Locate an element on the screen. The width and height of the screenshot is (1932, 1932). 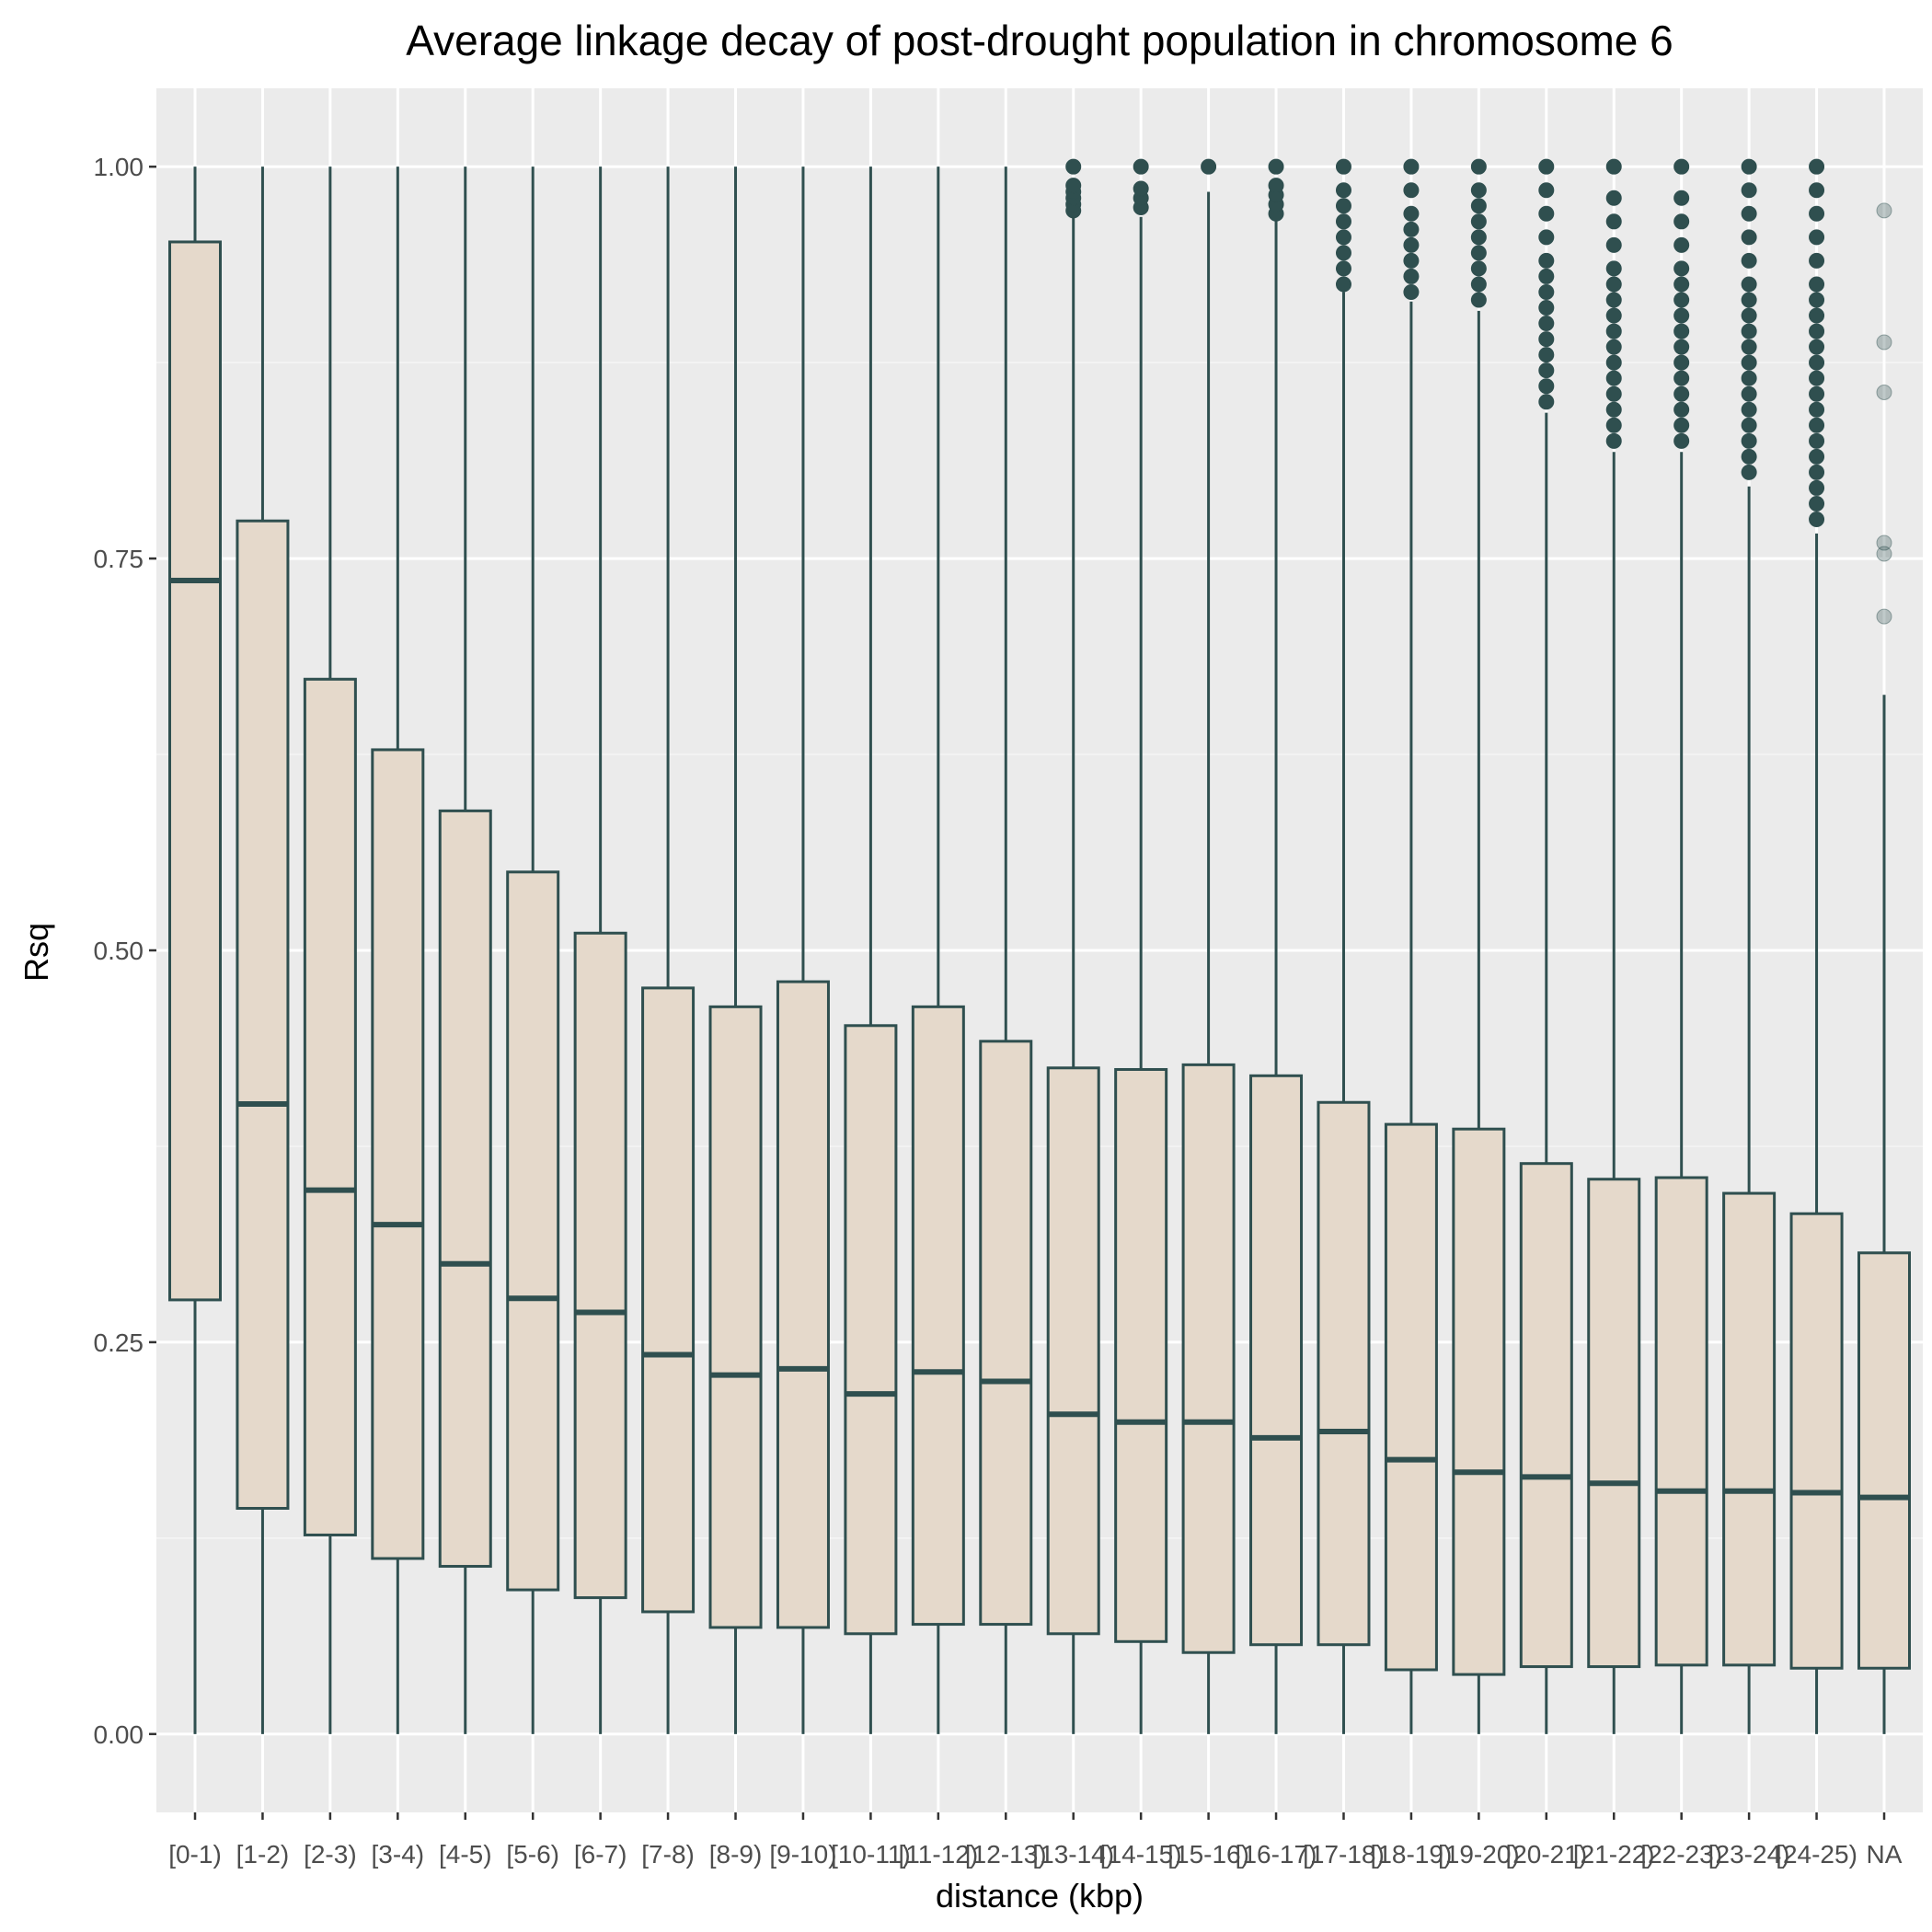
x-tick-label: [6-7) is located at coordinates (600, 1854).